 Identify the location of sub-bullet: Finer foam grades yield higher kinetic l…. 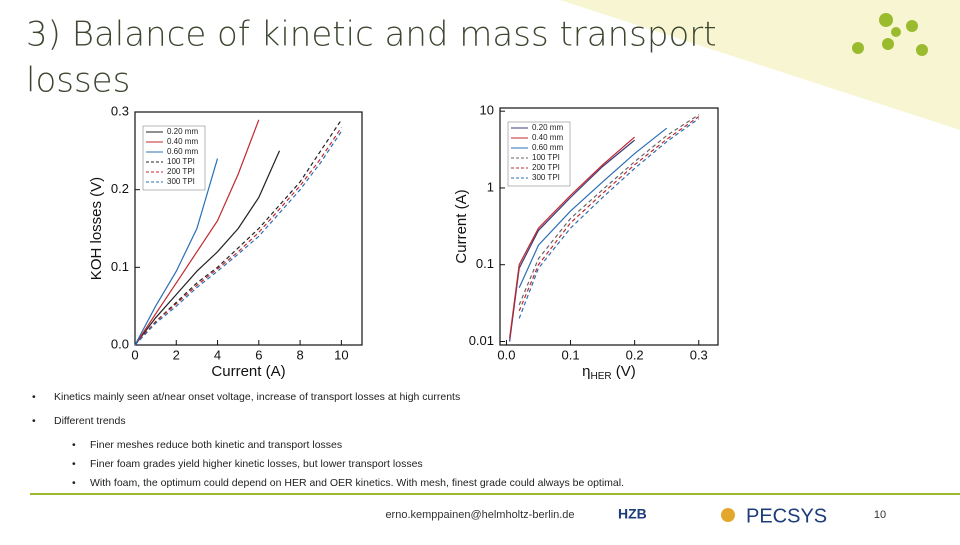
(256, 464).